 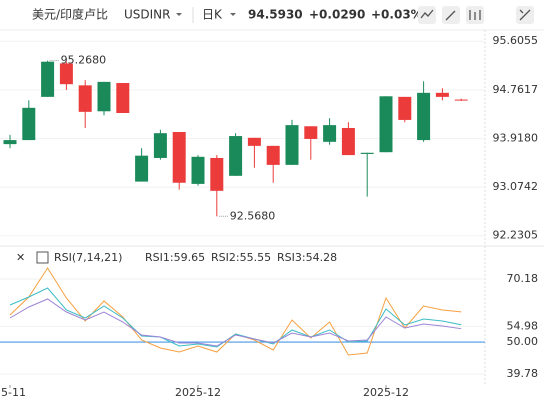 What do you see at coordinates (20, 257) in the screenshot?
I see `close-icon: ✕` at bounding box center [20, 257].